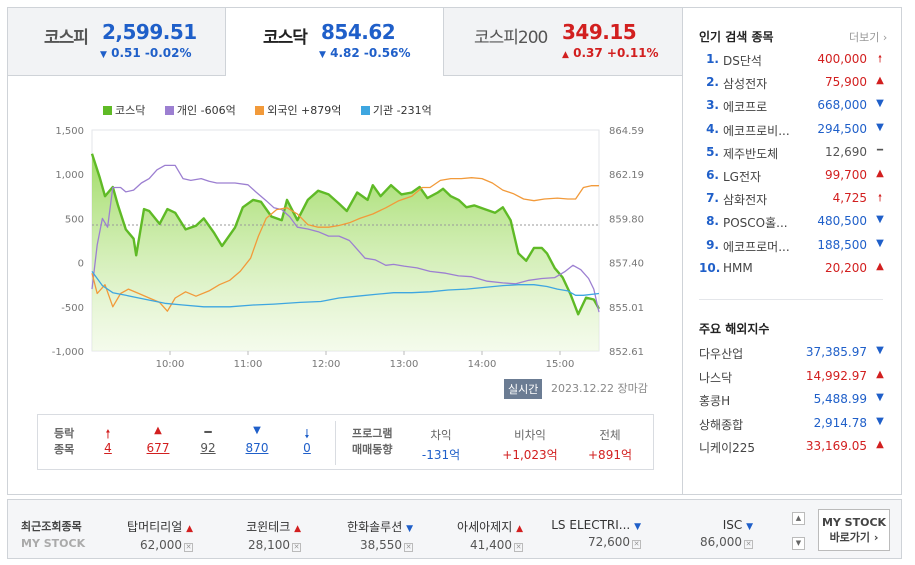 The image size is (915, 565). Describe the element at coordinates (712, 105) in the screenshot. I see `popular-rank: 3.` at that location.